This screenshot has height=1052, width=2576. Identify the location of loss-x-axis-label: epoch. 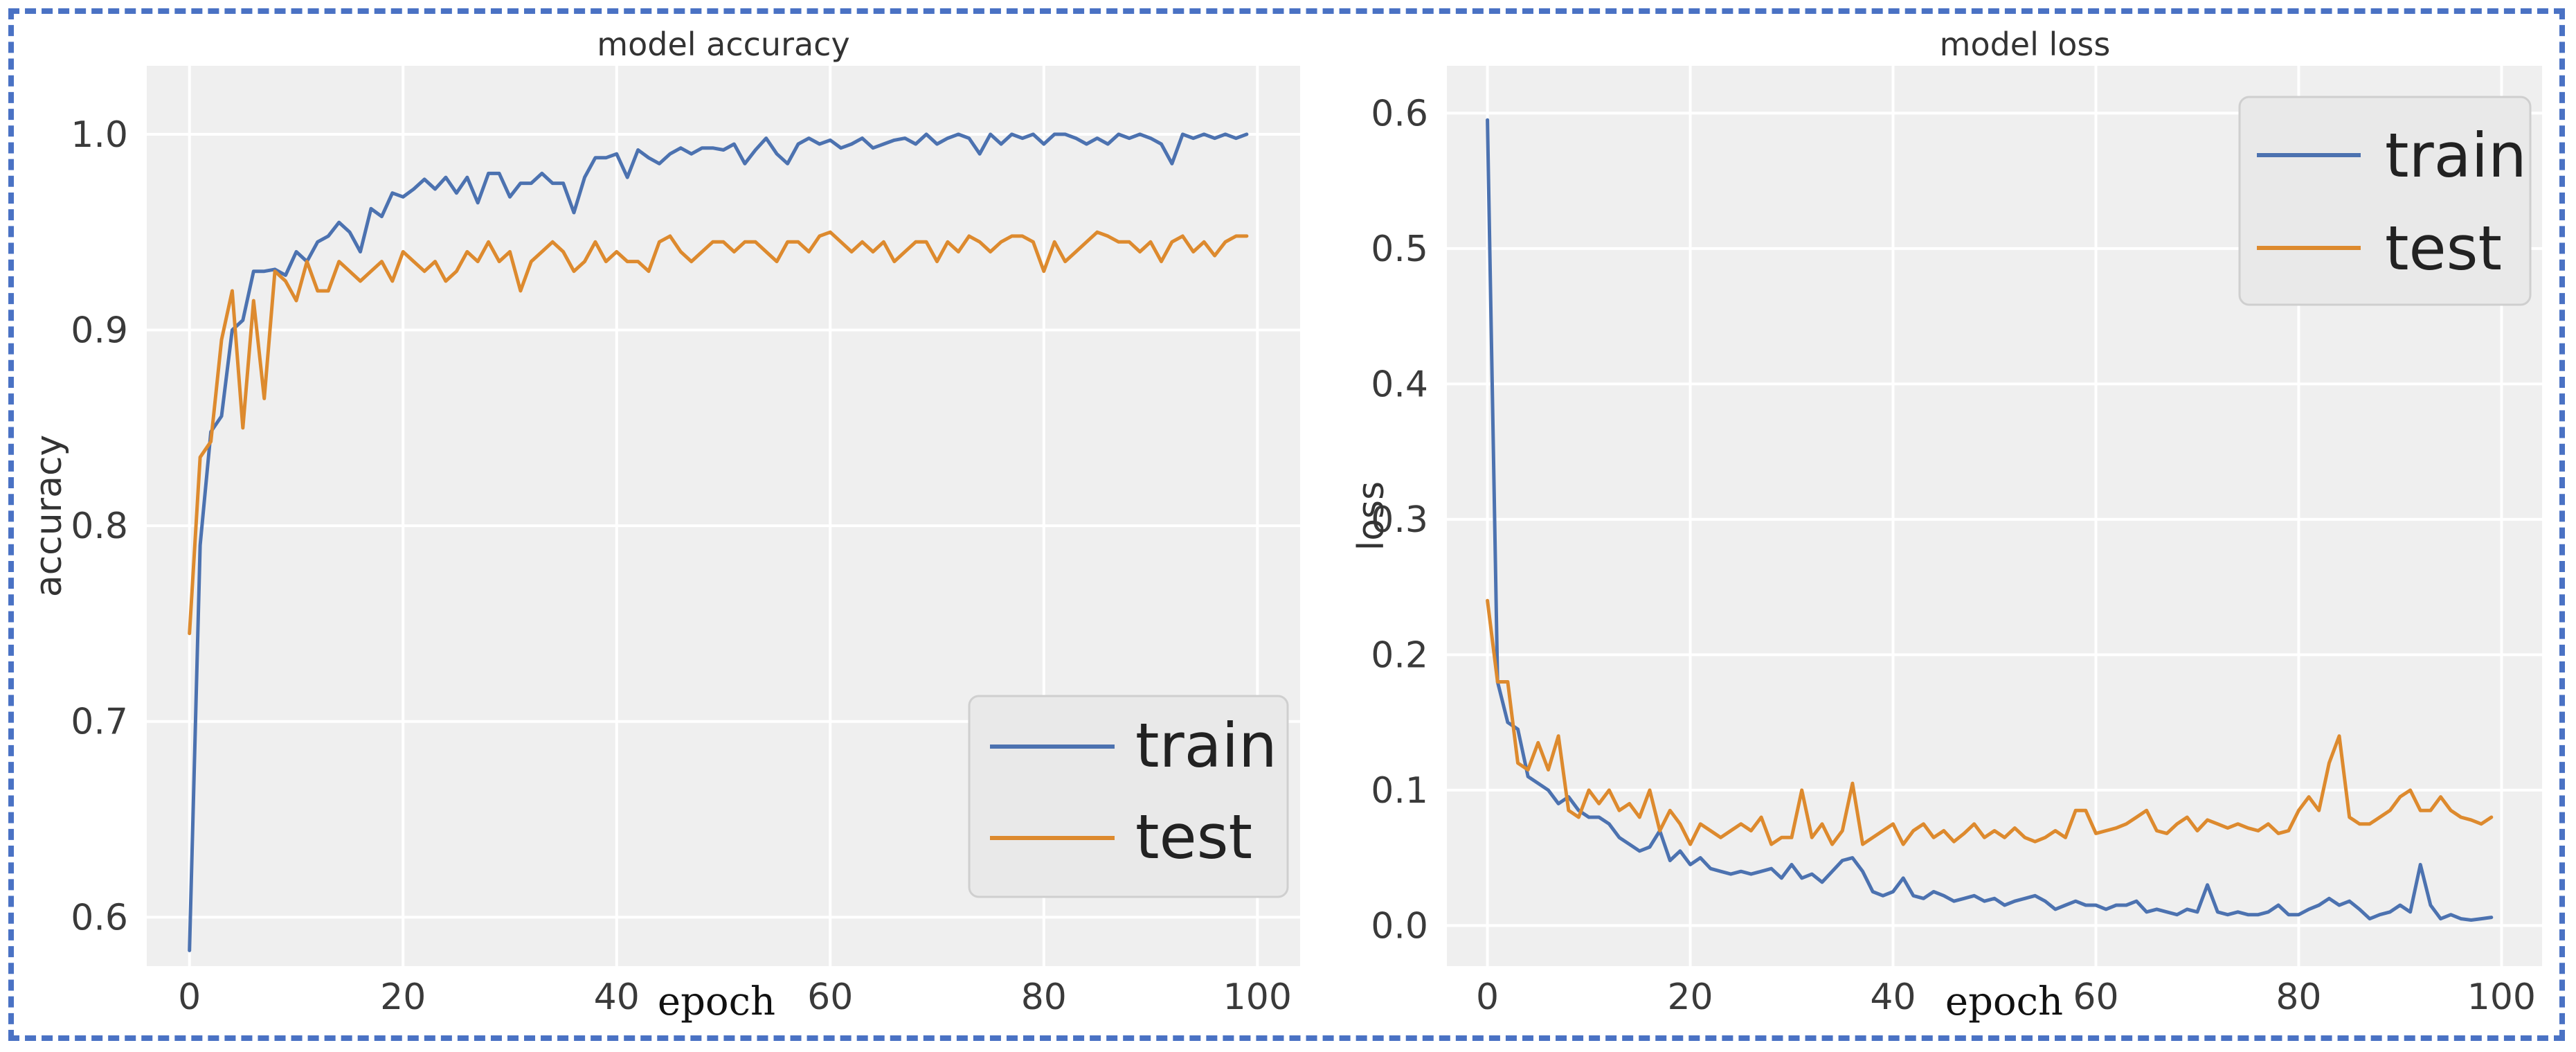
(2004, 1001).